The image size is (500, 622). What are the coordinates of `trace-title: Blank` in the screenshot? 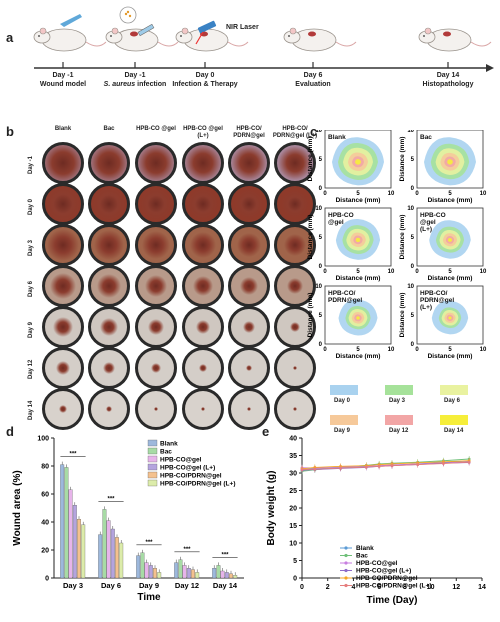 It's located at (337, 137).